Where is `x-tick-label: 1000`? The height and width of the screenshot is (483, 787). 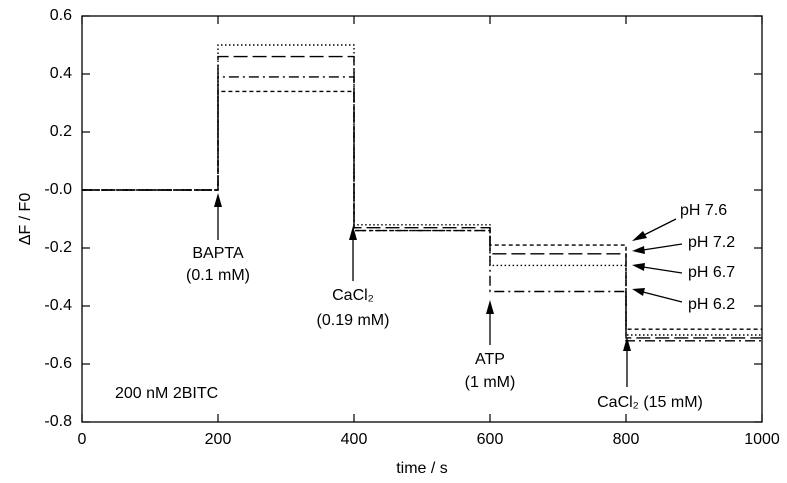
x-tick-label: 1000 is located at coordinates (762, 439).